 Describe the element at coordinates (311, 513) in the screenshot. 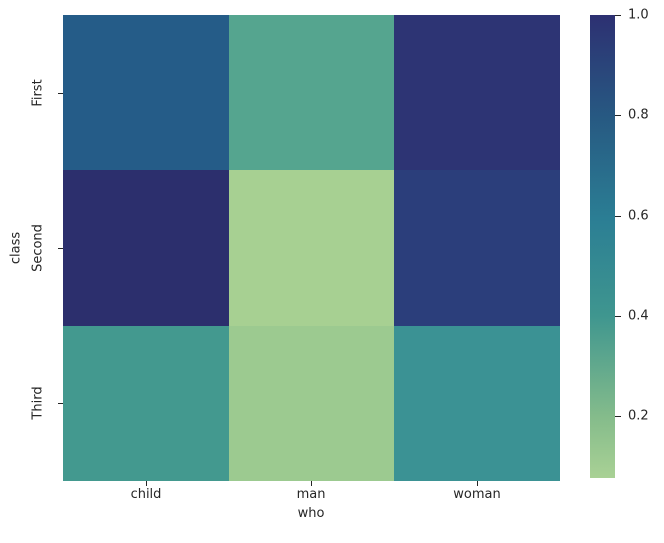

I see `x-axis-label: who` at that location.